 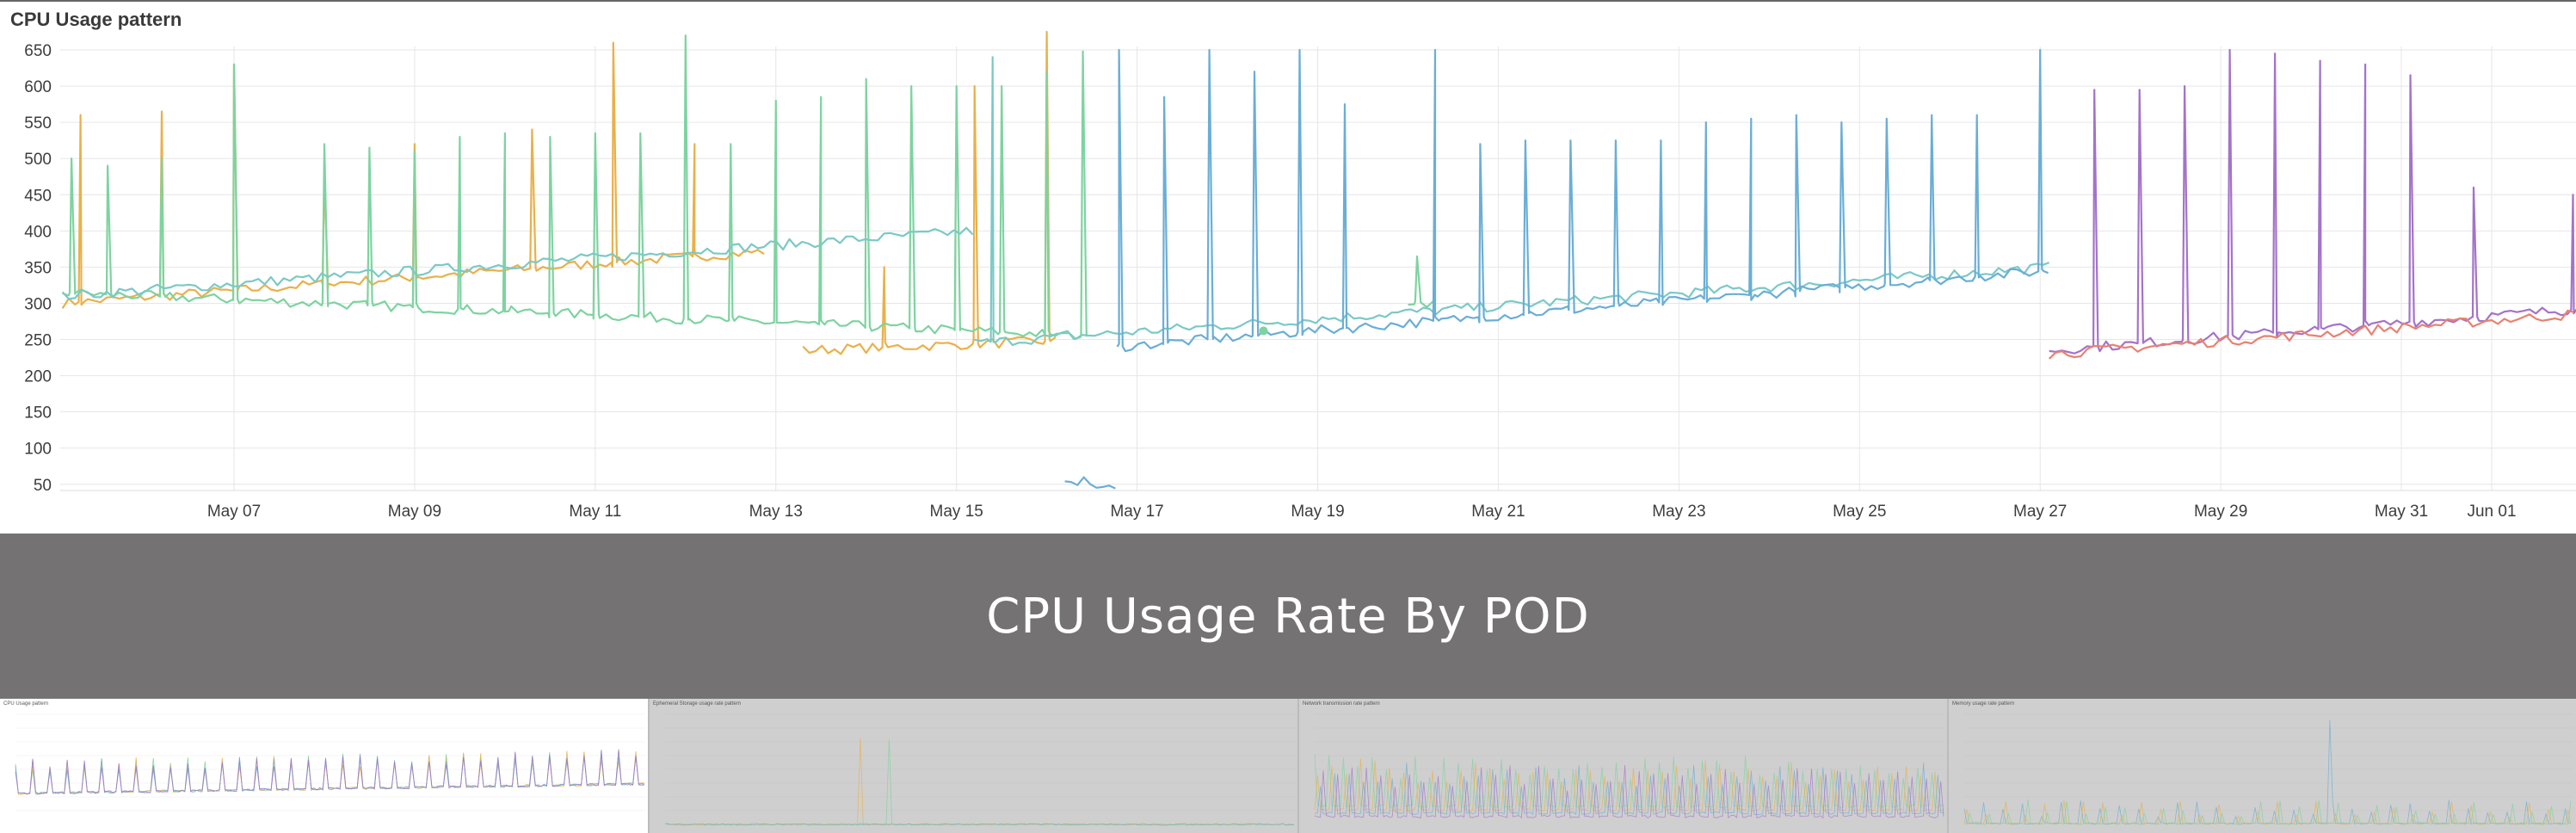 I want to click on y-tick-label: 100, so click(x=38, y=450).